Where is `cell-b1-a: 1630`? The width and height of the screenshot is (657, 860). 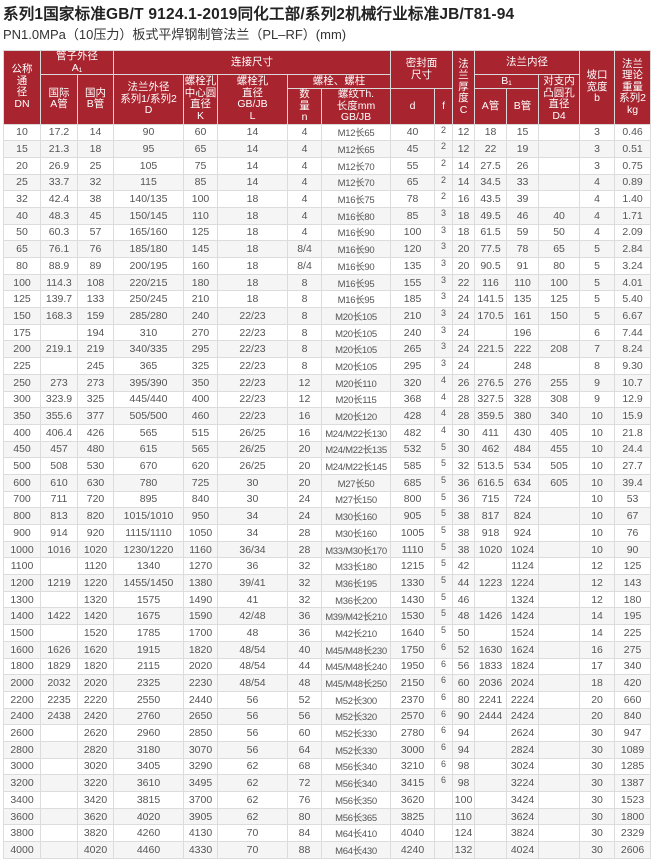
cell-b1-a: 1630 is located at coordinates (491, 649).